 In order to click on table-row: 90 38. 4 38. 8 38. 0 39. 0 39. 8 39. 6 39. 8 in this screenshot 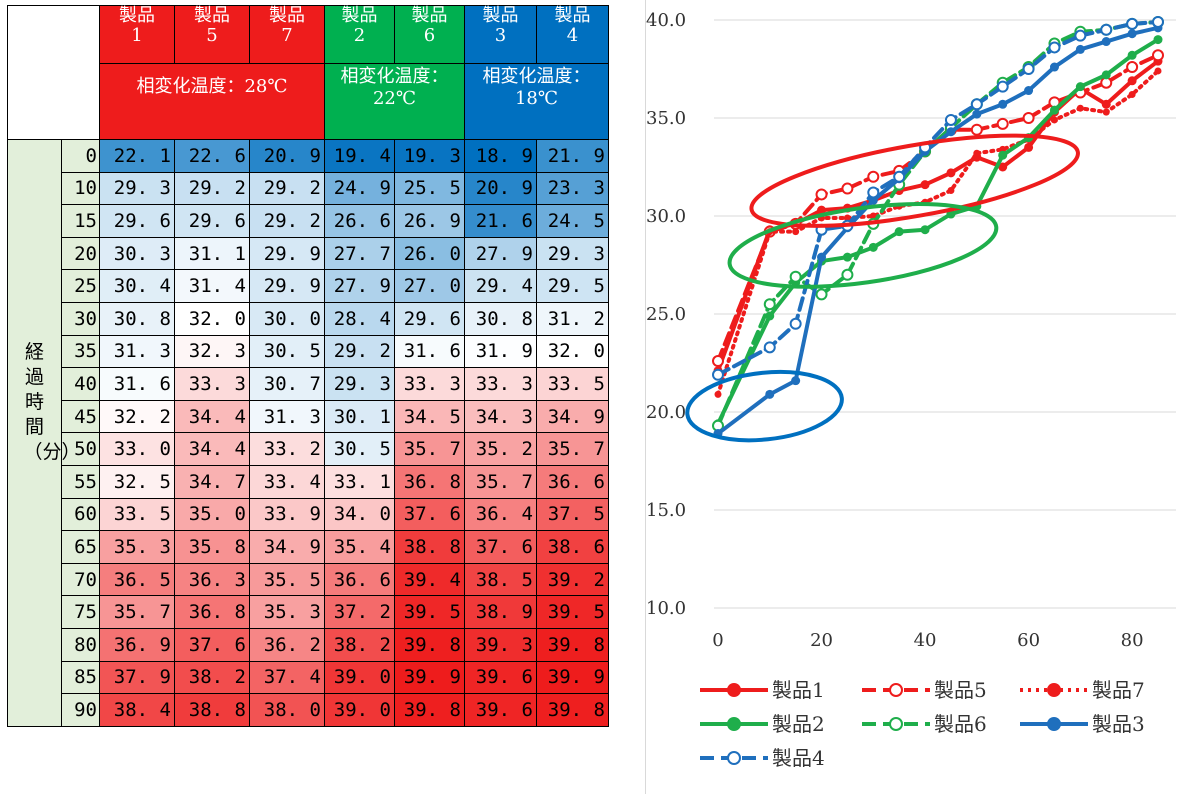, I will do `click(308, 710)`.